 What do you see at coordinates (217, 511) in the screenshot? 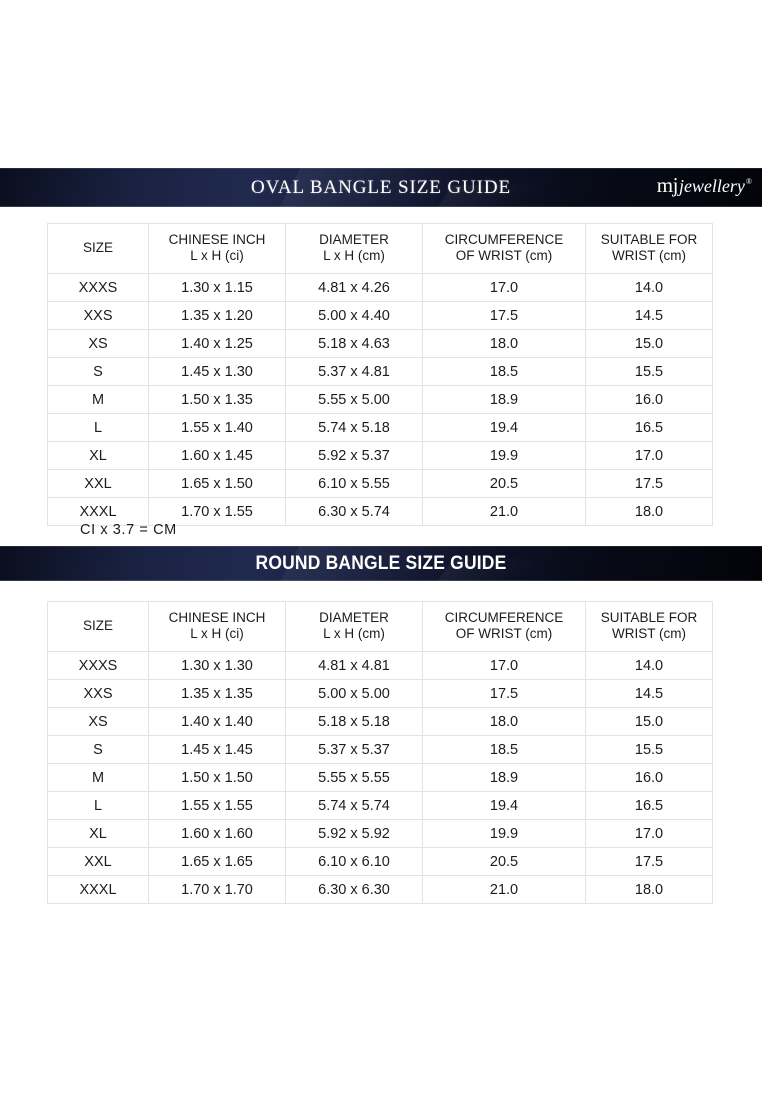
I see `cell-chinese-inch: 1.70 x 1.55` at bounding box center [217, 511].